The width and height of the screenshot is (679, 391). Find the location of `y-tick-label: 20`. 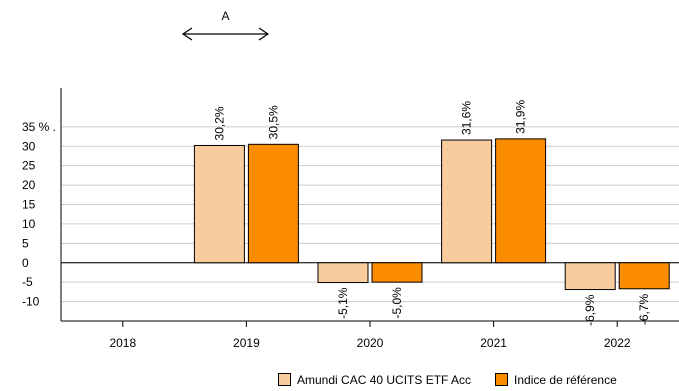

y-tick-label: 20 is located at coordinates (29, 185).